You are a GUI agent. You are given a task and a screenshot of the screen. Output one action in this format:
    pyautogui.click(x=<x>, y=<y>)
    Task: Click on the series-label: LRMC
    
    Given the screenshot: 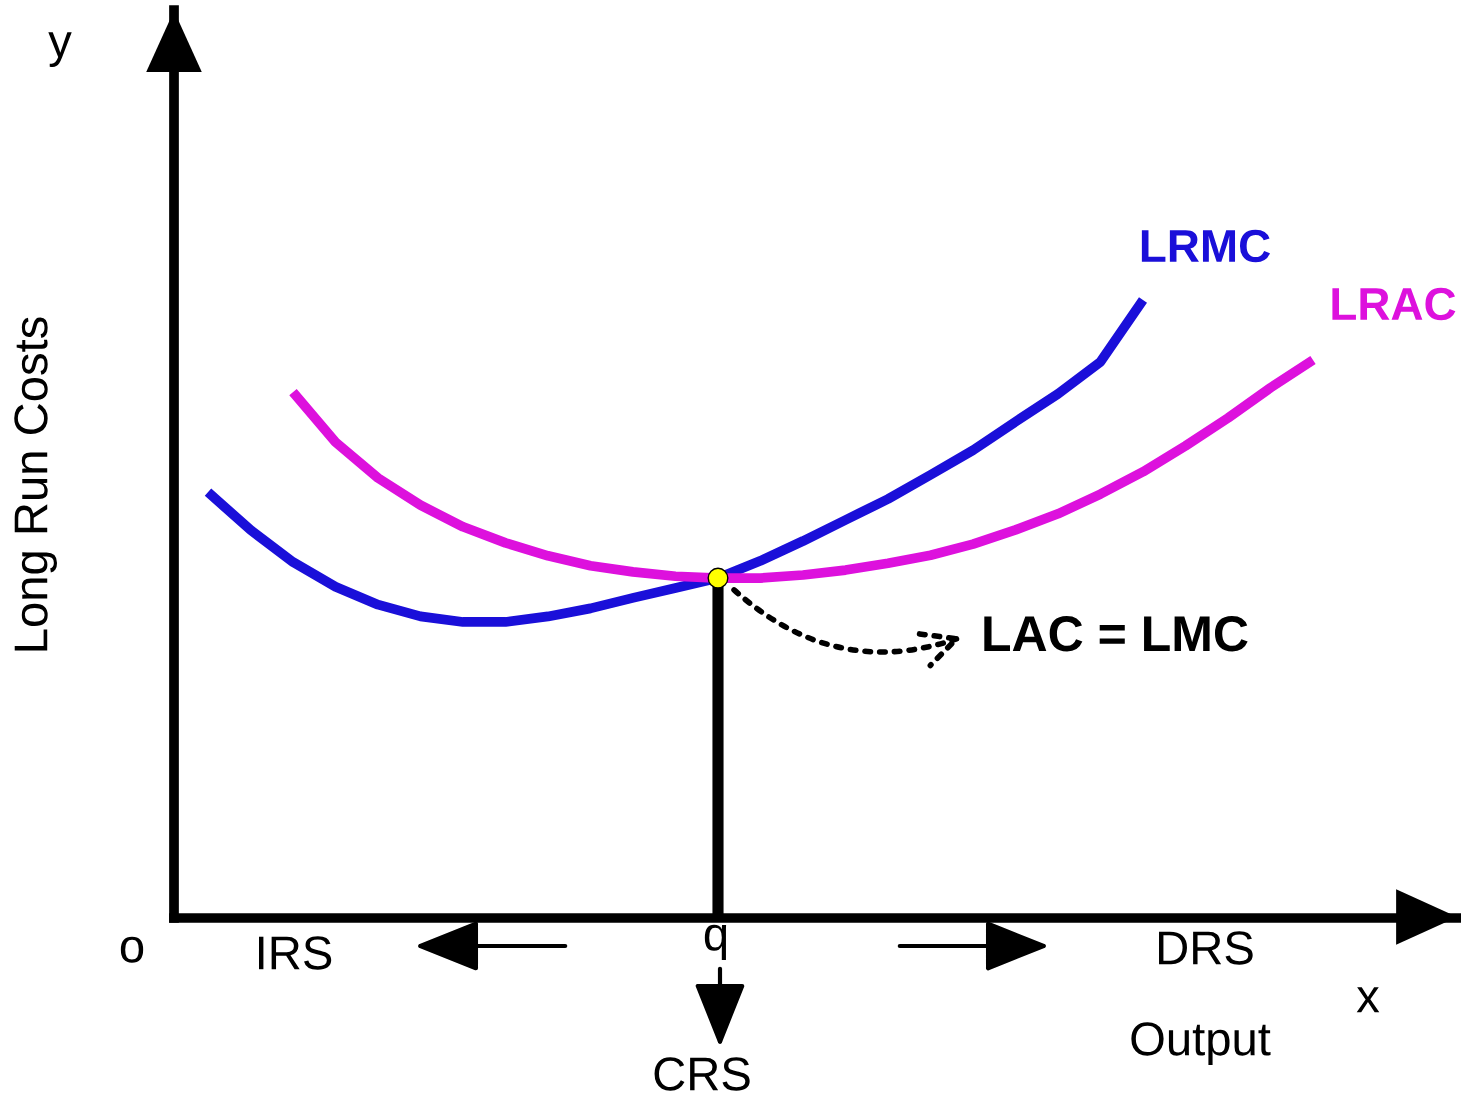 What is the action you would take?
    pyautogui.click(x=1205, y=246)
    